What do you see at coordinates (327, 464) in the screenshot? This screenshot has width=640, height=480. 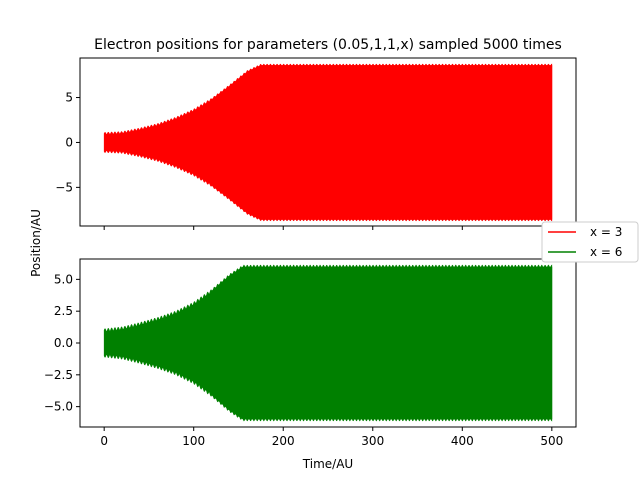 I see `x-axis-title: Time/AU` at bounding box center [327, 464].